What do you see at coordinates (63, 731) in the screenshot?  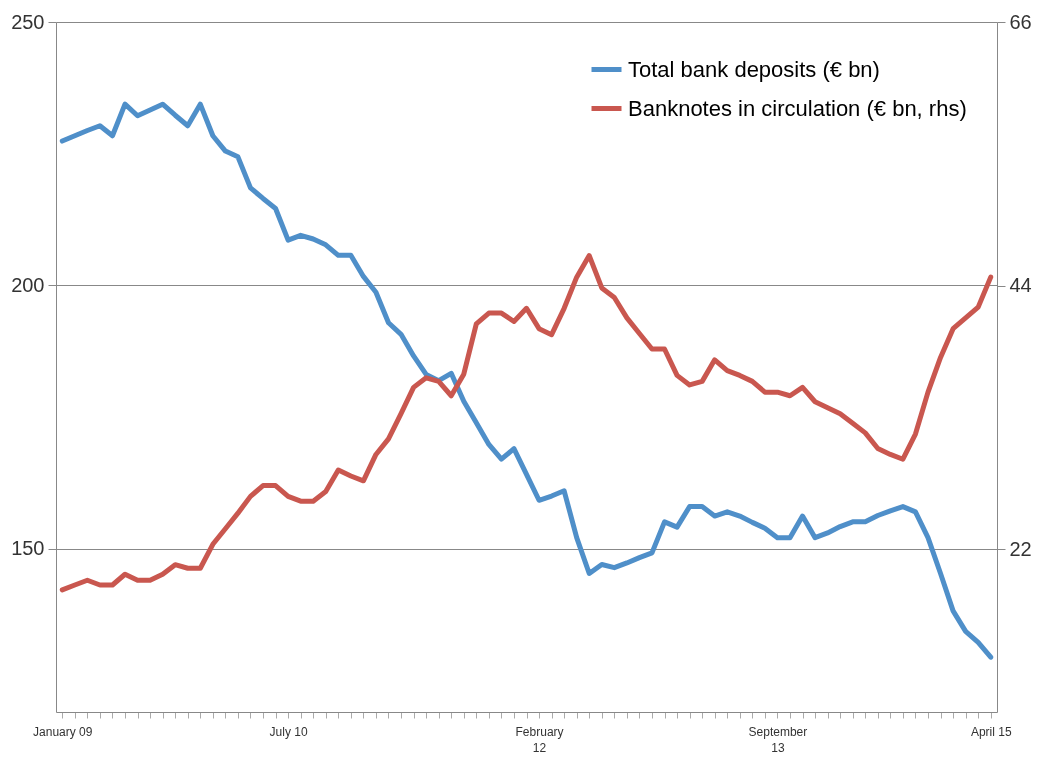 I see `x-tick-label: January 09` at bounding box center [63, 731].